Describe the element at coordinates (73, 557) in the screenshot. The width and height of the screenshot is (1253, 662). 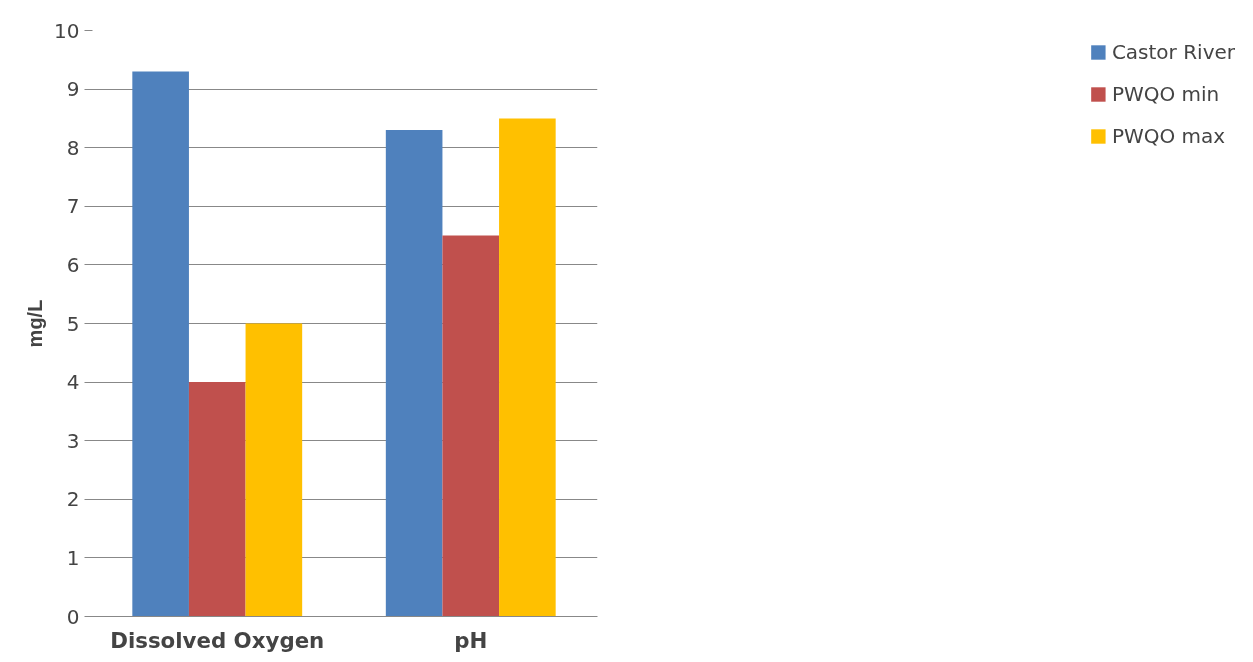
I see `y-tick-label: 1` at that location.